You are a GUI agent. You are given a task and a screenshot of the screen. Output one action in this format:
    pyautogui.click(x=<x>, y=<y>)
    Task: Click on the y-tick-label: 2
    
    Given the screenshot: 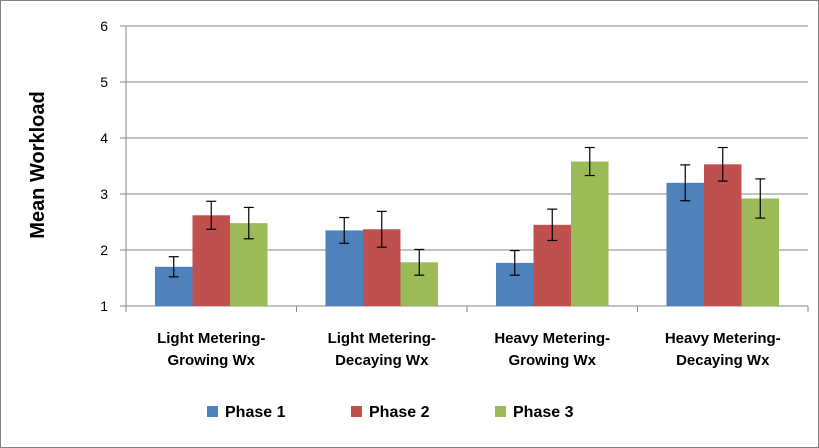 What is the action you would take?
    pyautogui.click(x=104, y=250)
    